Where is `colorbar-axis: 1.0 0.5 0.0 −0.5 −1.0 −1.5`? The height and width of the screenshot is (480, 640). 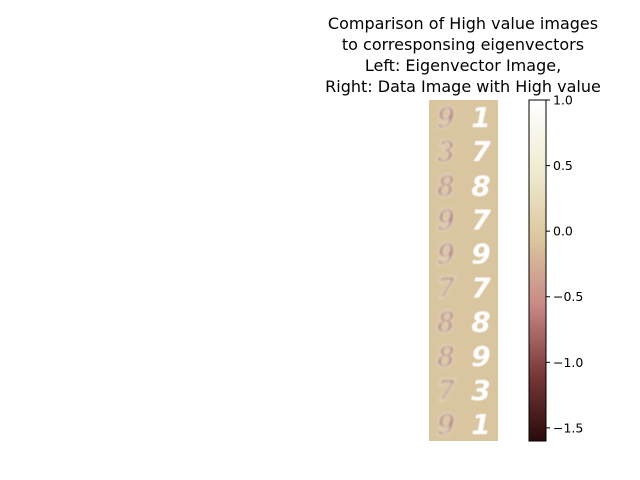 colorbar-axis: 1.0 0.5 0.0 −0.5 −1.0 −1.5 is located at coordinates (564, 264).